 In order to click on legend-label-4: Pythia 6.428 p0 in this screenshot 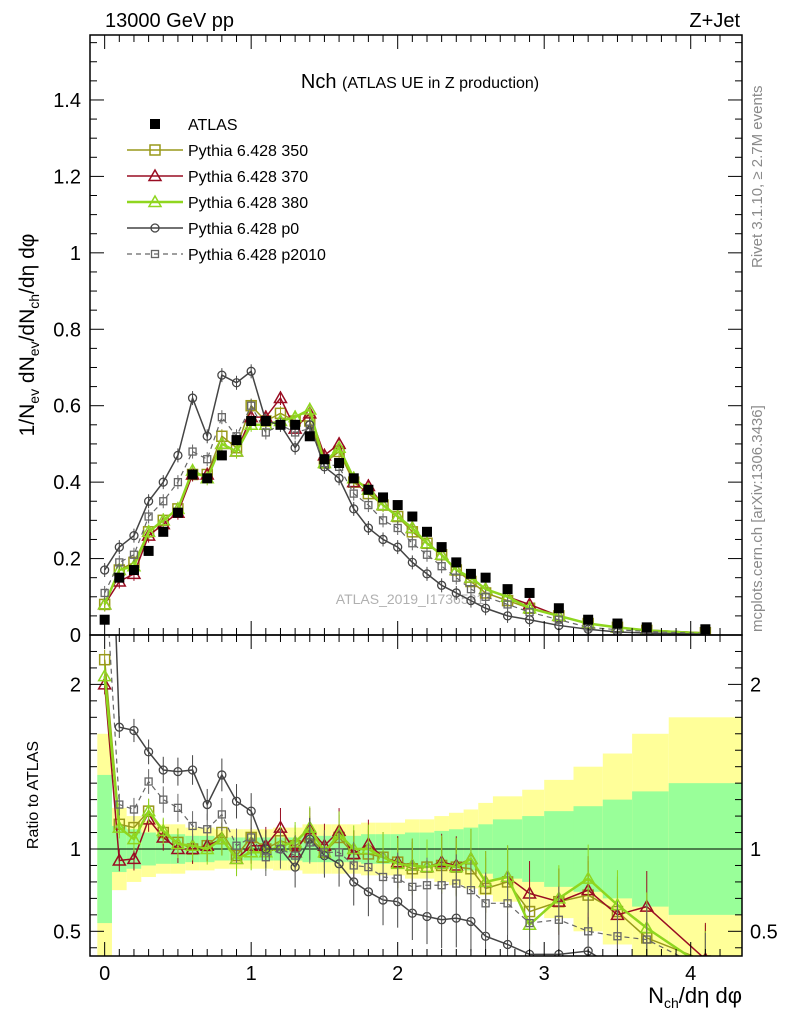, I will do `click(243, 229)`.